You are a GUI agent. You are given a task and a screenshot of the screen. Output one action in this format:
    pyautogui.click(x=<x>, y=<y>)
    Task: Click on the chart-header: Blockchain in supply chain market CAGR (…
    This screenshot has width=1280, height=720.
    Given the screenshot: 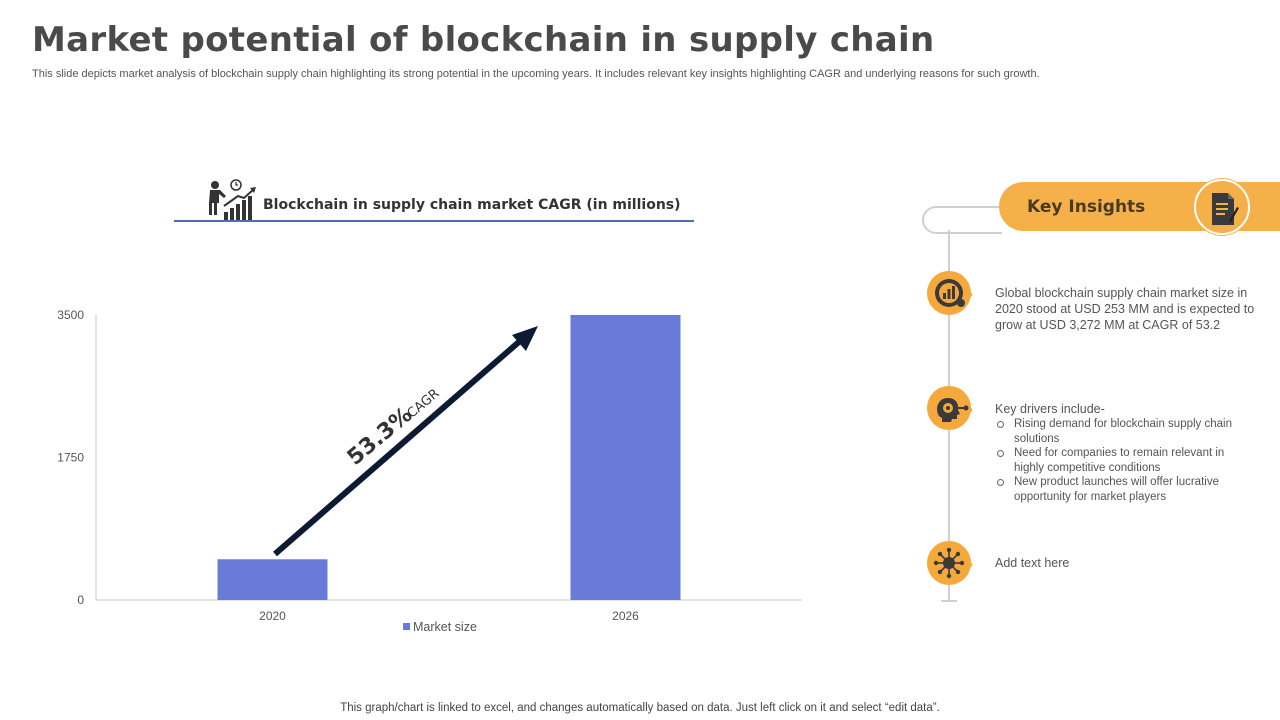 What is the action you would take?
    pyautogui.click(x=434, y=199)
    